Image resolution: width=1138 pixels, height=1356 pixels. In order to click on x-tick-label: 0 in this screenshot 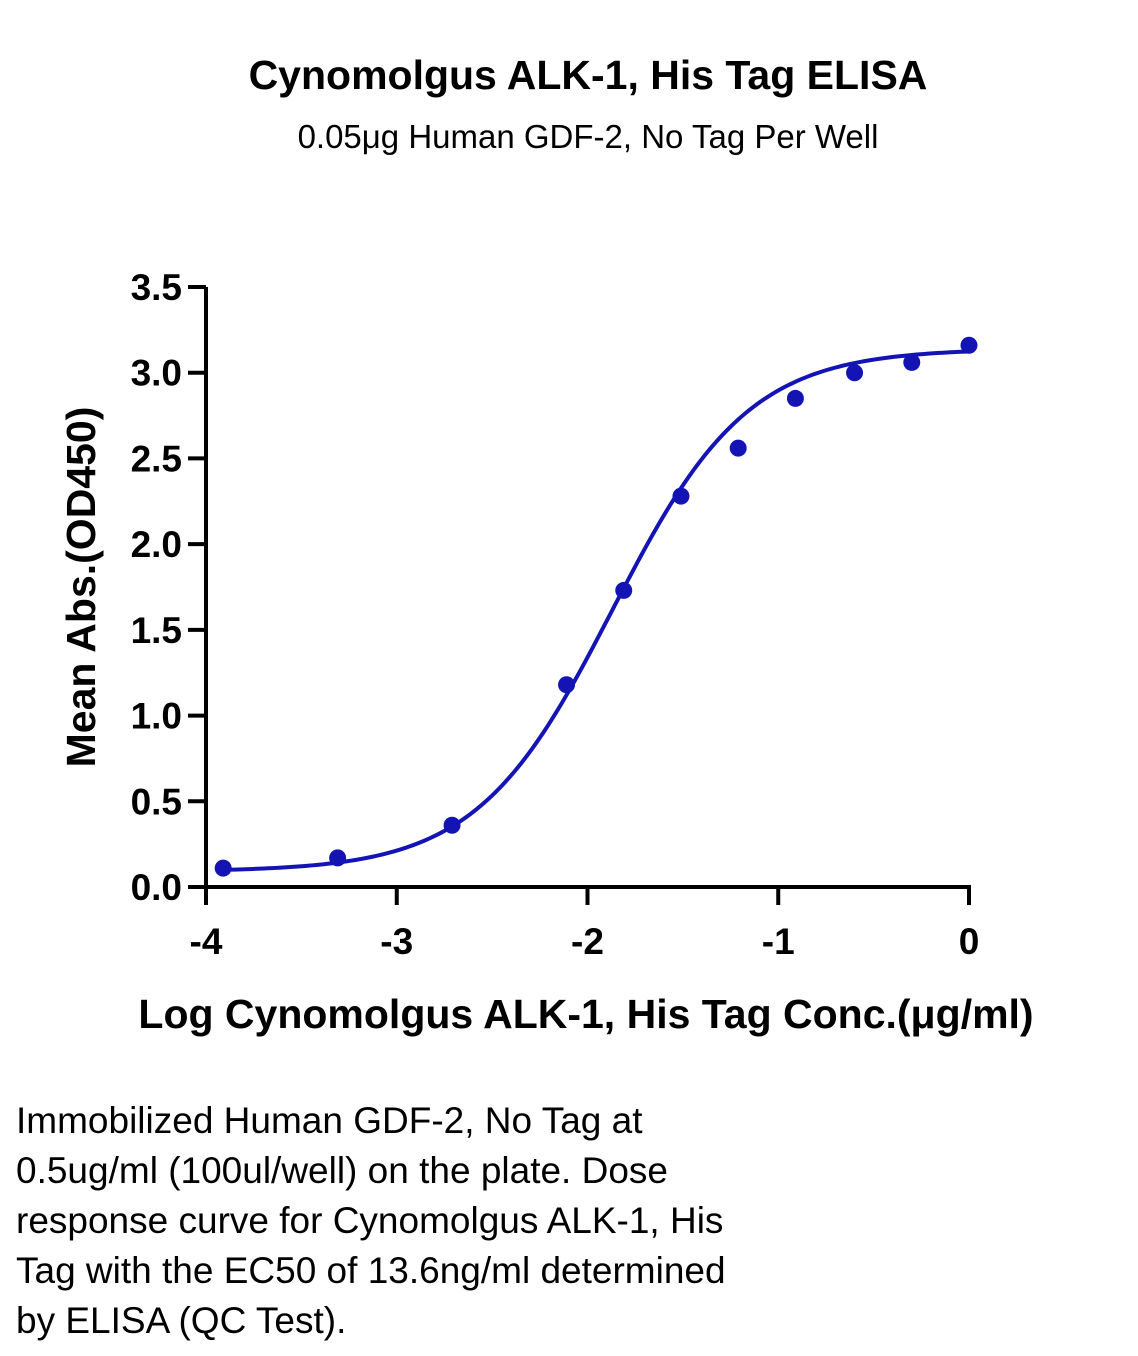, I will do `click(969, 941)`.